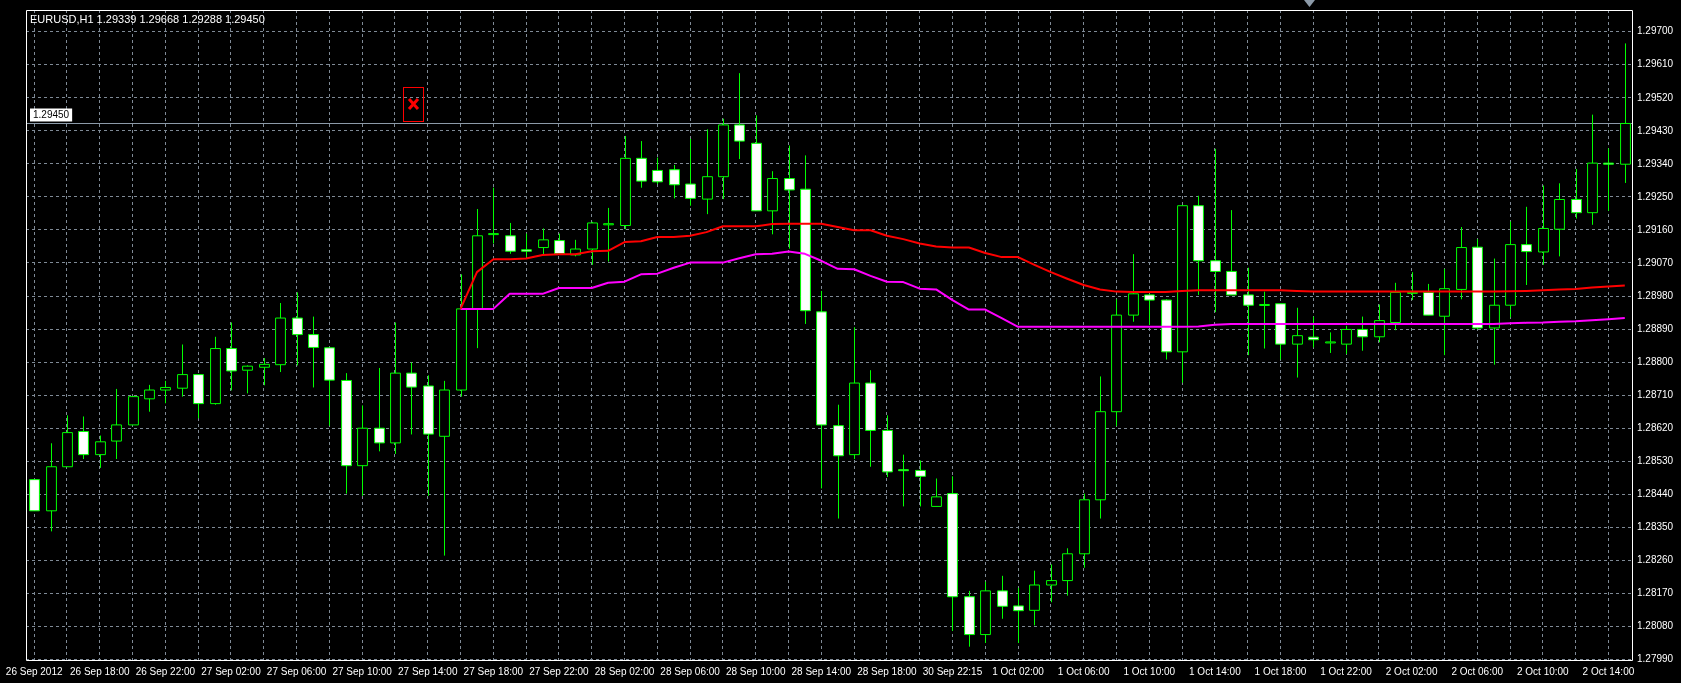 This screenshot has height=683, width=1681. I want to click on x-tick-label: 1 Oct 06:00, so click(1083, 671).